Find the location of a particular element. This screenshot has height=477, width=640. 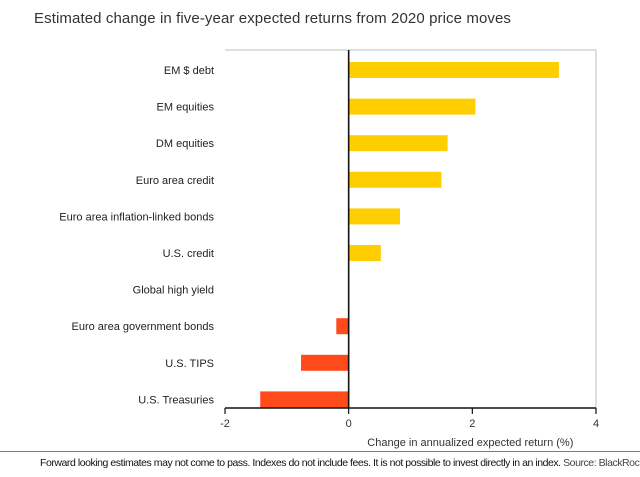

category-label-9: U.S. TIPS is located at coordinates (189, 364).